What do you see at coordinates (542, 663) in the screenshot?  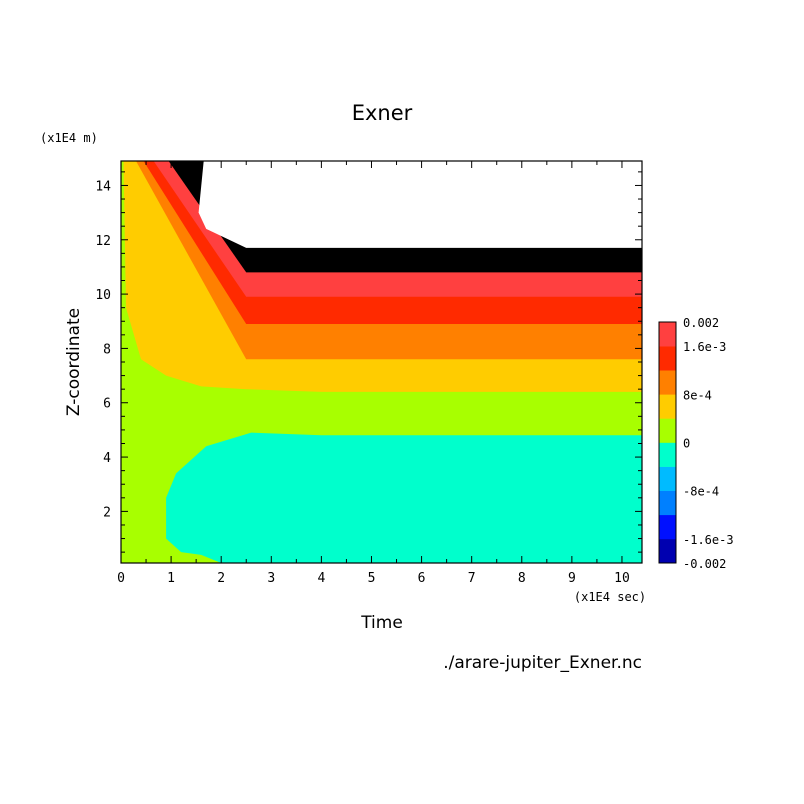 I see `file-name: ./arare-jupiter_Exner.nc` at bounding box center [542, 663].